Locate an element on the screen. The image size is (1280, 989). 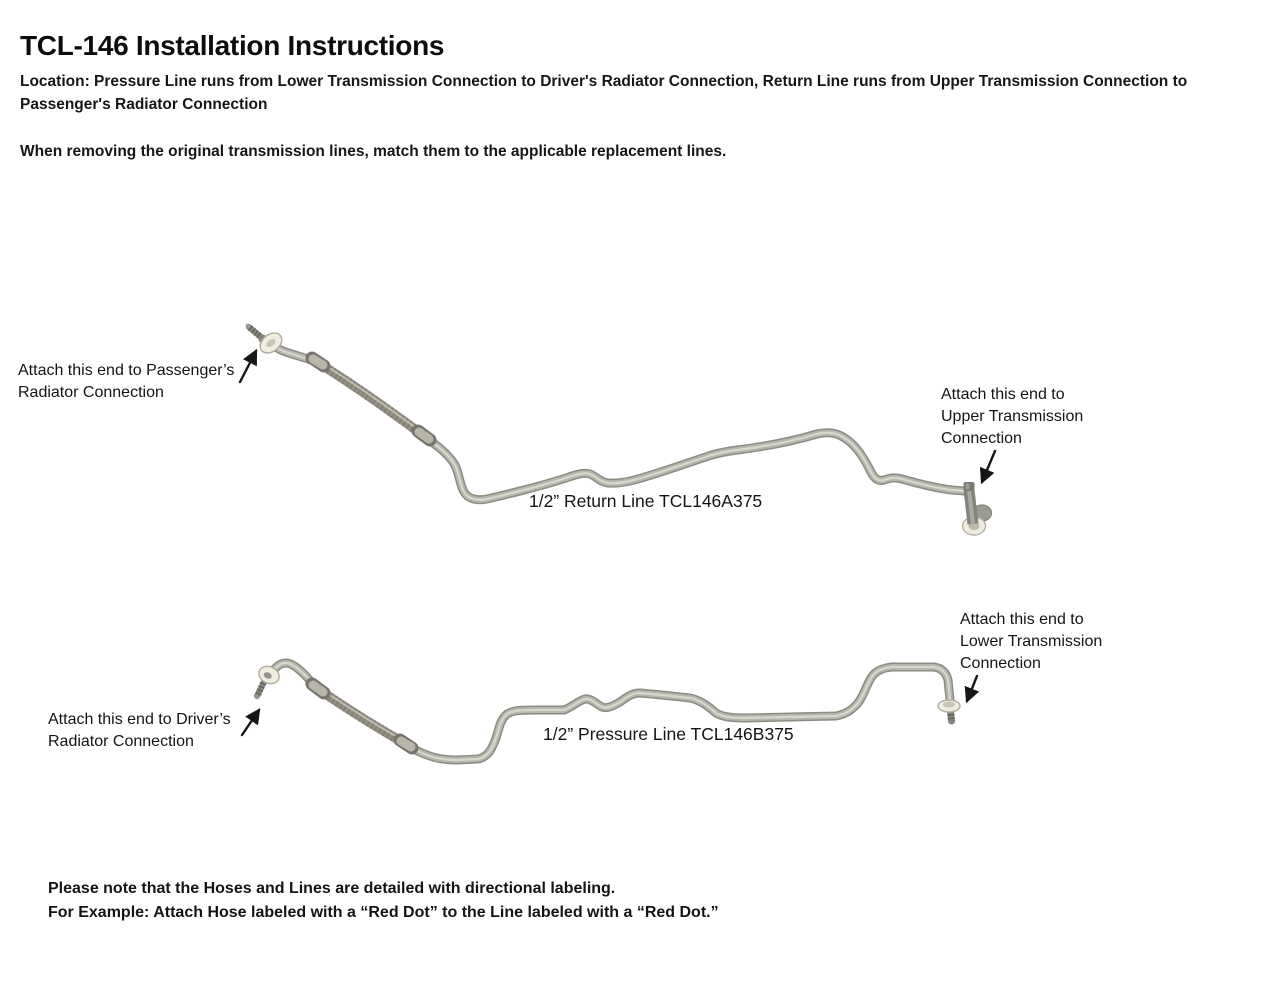
return-braided-hose-section is located at coordinates (371, 399).